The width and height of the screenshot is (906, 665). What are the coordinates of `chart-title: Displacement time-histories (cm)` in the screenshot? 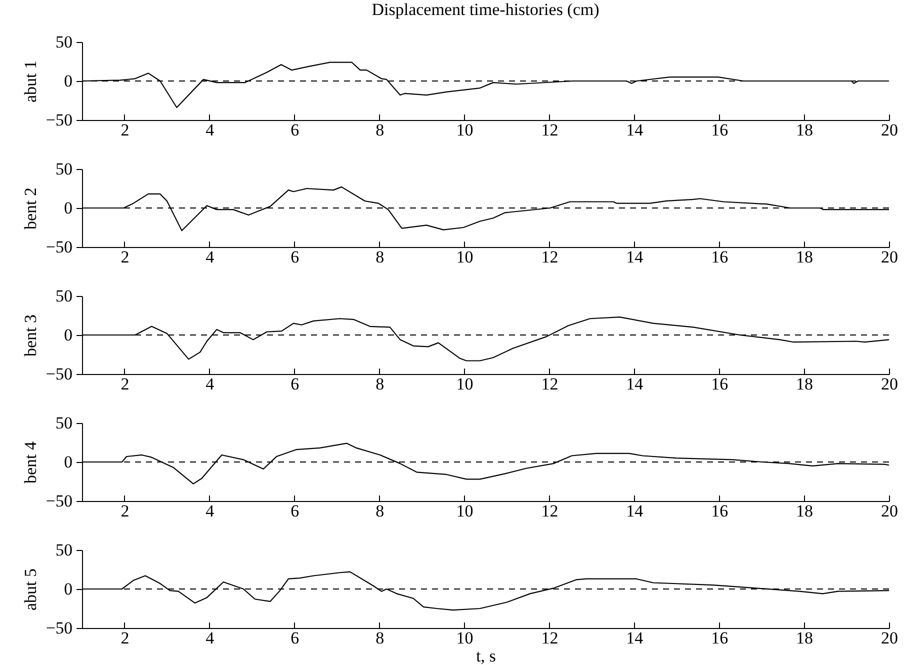 It's located at (486, 9).